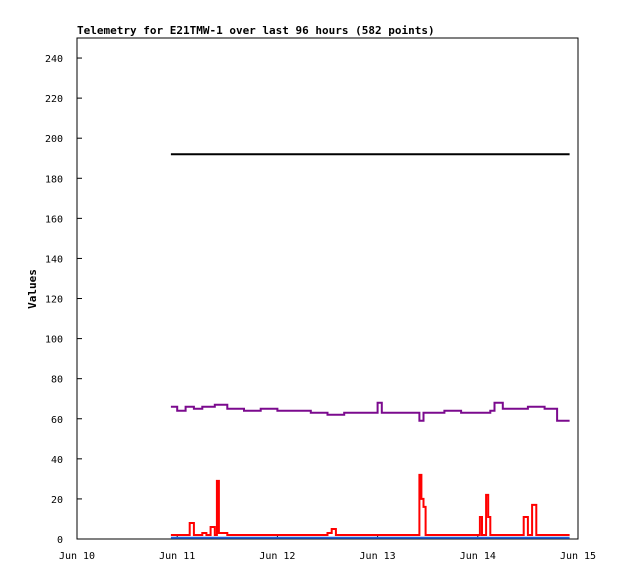  I want to click on y-axis-title: Values, so click(32, 289).